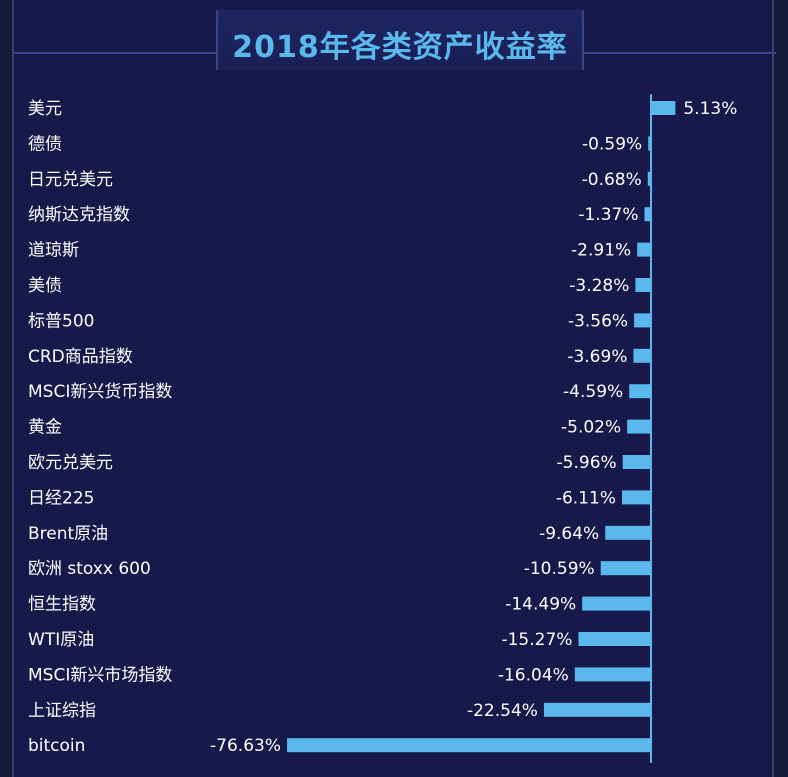 The image size is (788, 777). What do you see at coordinates (587, 463) in the screenshot?
I see `value-label: -5.96%` at bounding box center [587, 463].